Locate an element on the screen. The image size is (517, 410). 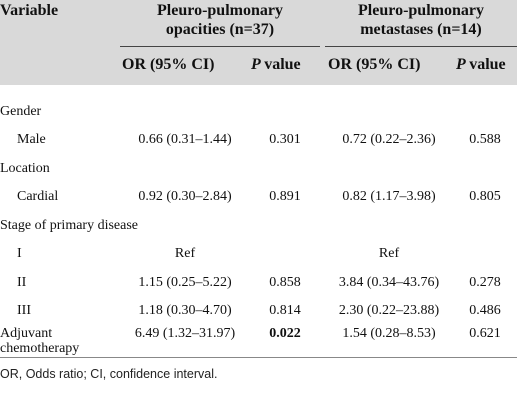
row-label-cardial: Cardial is located at coordinates (38, 196).